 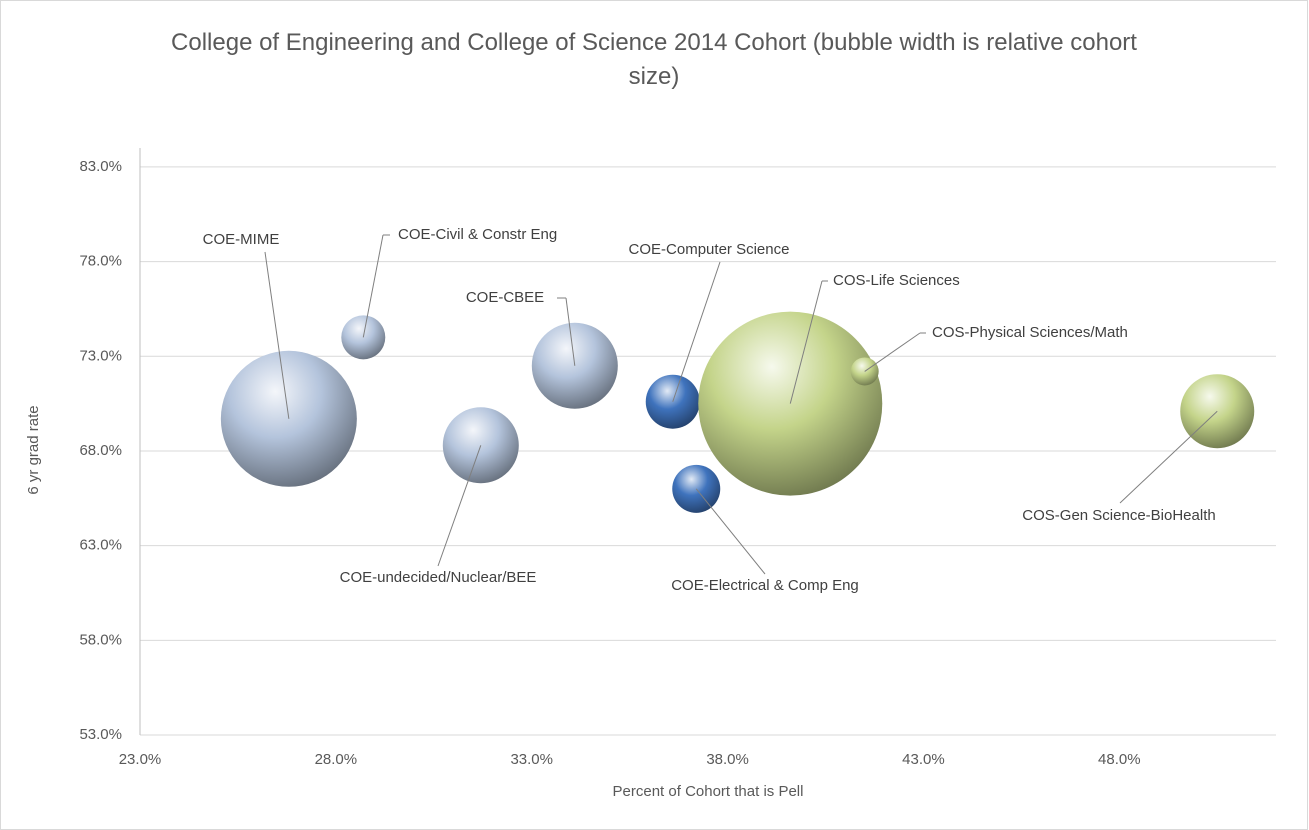 What do you see at coordinates (896, 280) in the screenshot?
I see `data-label: COS-Life Sciences` at bounding box center [896, 280].